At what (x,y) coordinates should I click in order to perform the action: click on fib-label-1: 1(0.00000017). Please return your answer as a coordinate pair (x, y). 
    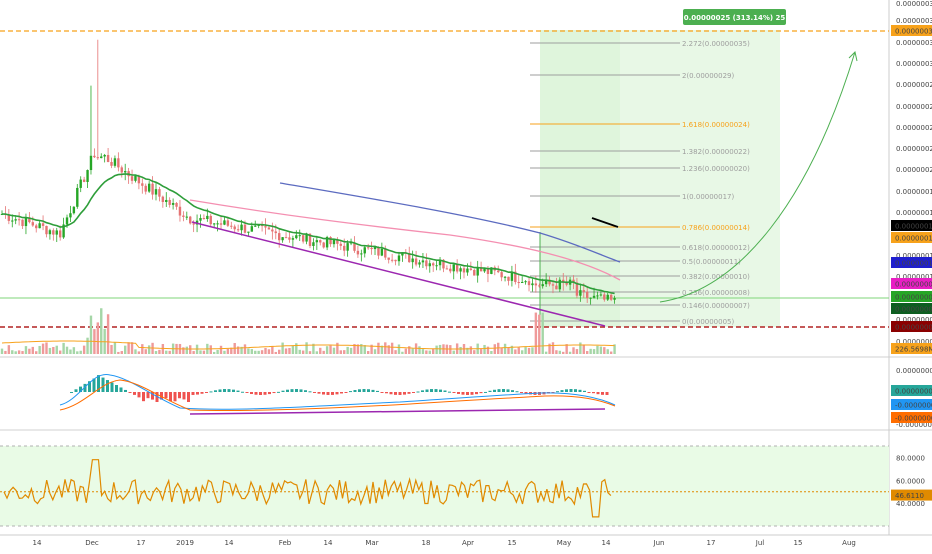
    Looking at the image, I should click on (708, 197).